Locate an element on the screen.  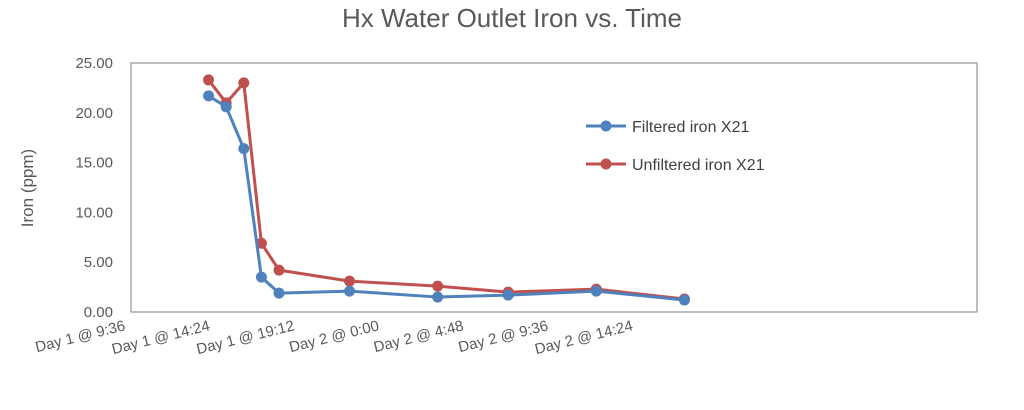
x-tick-label: Day 1 @ 19:12 is located at coordinates (245, 337).